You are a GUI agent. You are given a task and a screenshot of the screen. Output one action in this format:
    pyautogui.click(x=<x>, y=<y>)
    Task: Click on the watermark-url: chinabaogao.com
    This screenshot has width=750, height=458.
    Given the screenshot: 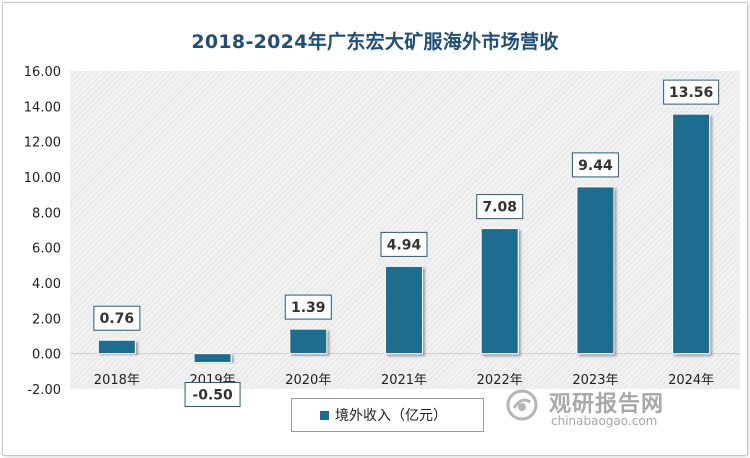 What is the action you would take?
    pyautogui.click(x=604, y=421)
    